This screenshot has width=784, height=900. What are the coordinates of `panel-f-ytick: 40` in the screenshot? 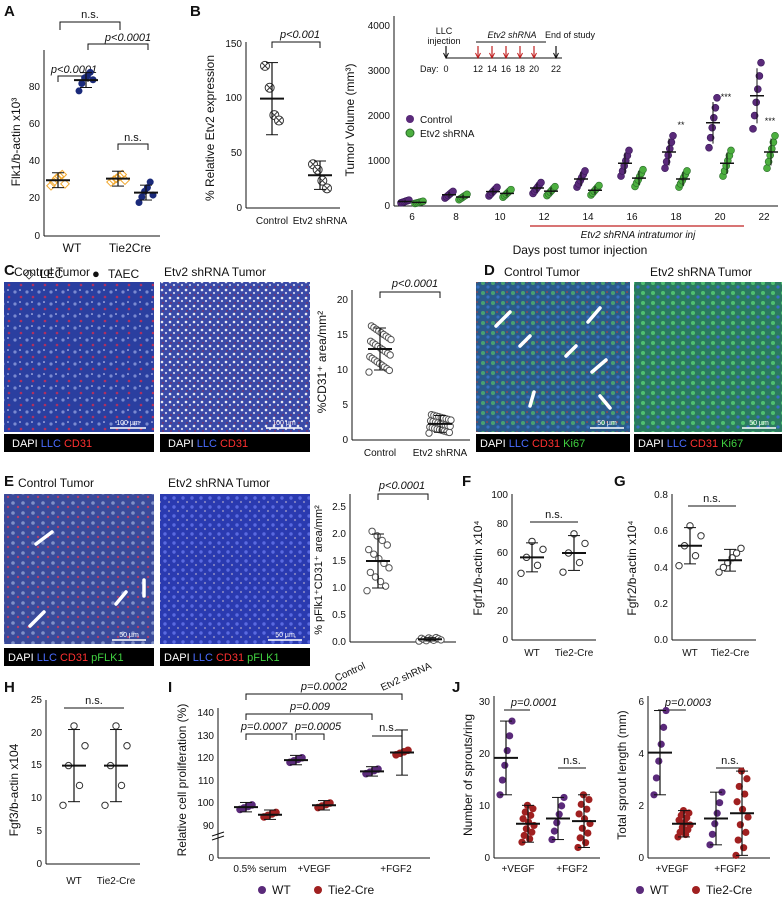 It's located at (503, 582).